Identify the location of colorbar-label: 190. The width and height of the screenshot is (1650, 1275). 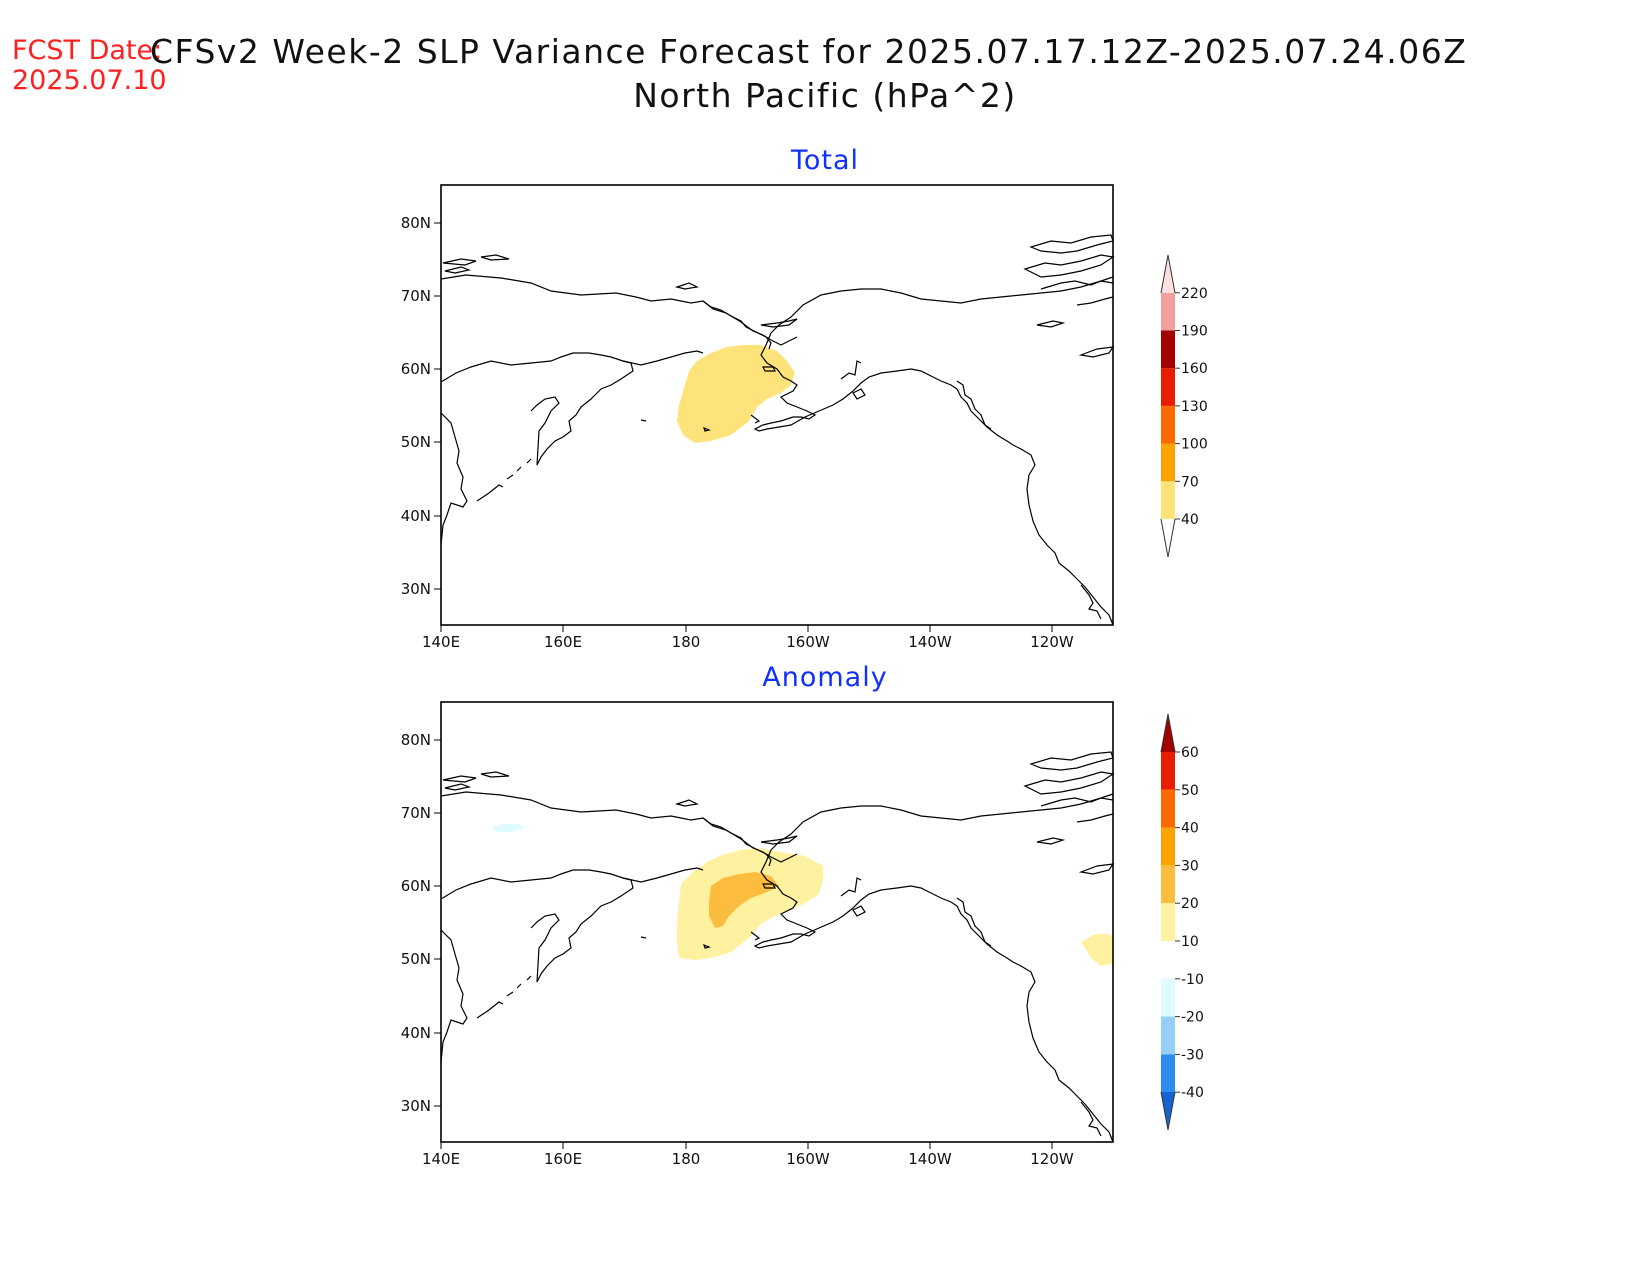
(1194, 332).